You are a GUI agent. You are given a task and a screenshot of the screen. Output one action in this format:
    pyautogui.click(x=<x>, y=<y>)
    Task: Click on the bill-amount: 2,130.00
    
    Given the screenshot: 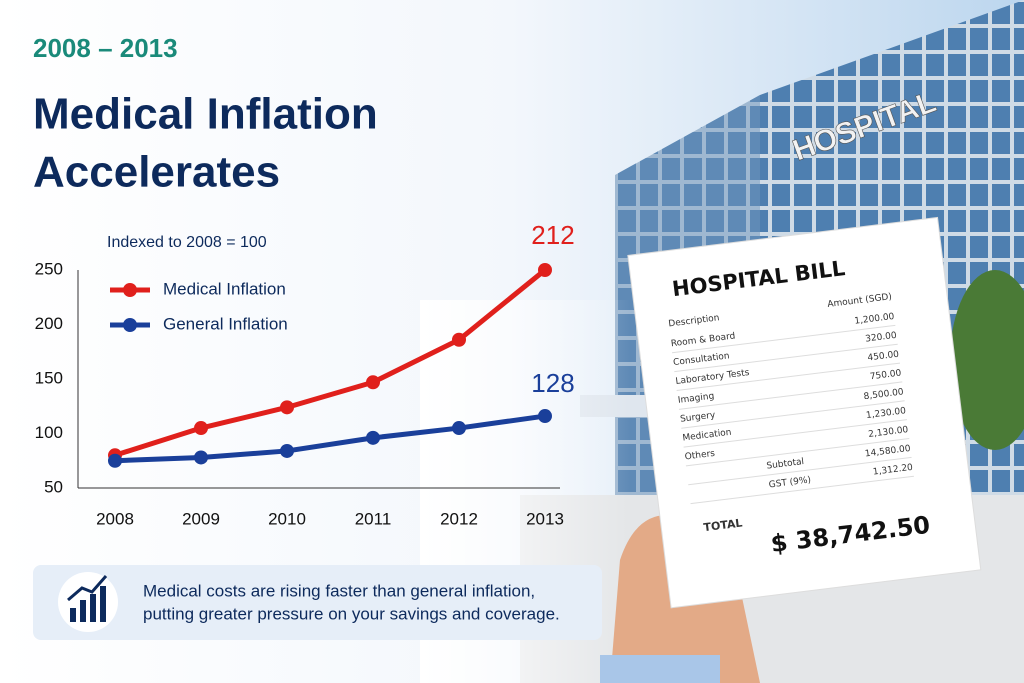 What is the action you would take?
    pyautogui.click(x=888, y=432)
    